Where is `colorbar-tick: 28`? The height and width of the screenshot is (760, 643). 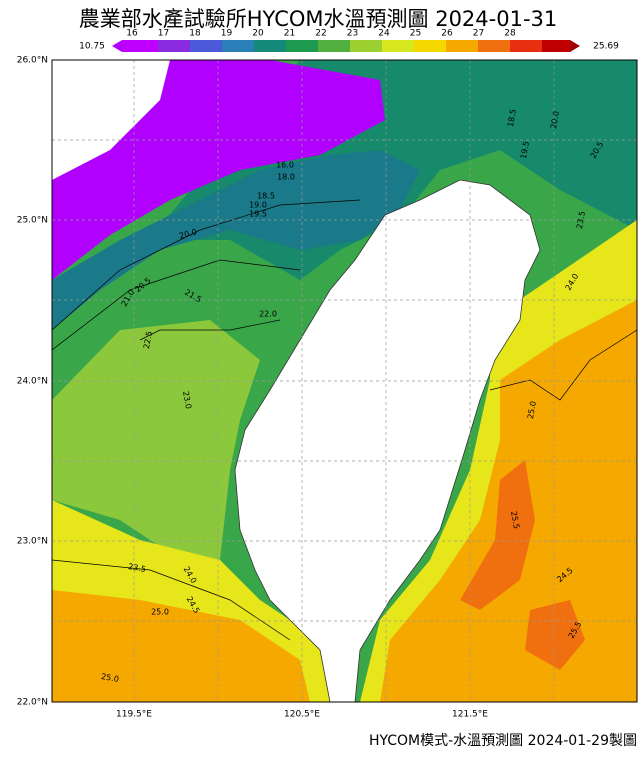 colorbar-tick: 28 is located at coordinates (510, 34).